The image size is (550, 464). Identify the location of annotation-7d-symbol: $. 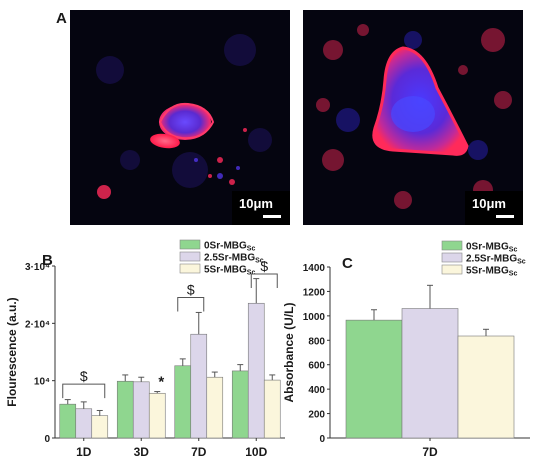
(191, 290).